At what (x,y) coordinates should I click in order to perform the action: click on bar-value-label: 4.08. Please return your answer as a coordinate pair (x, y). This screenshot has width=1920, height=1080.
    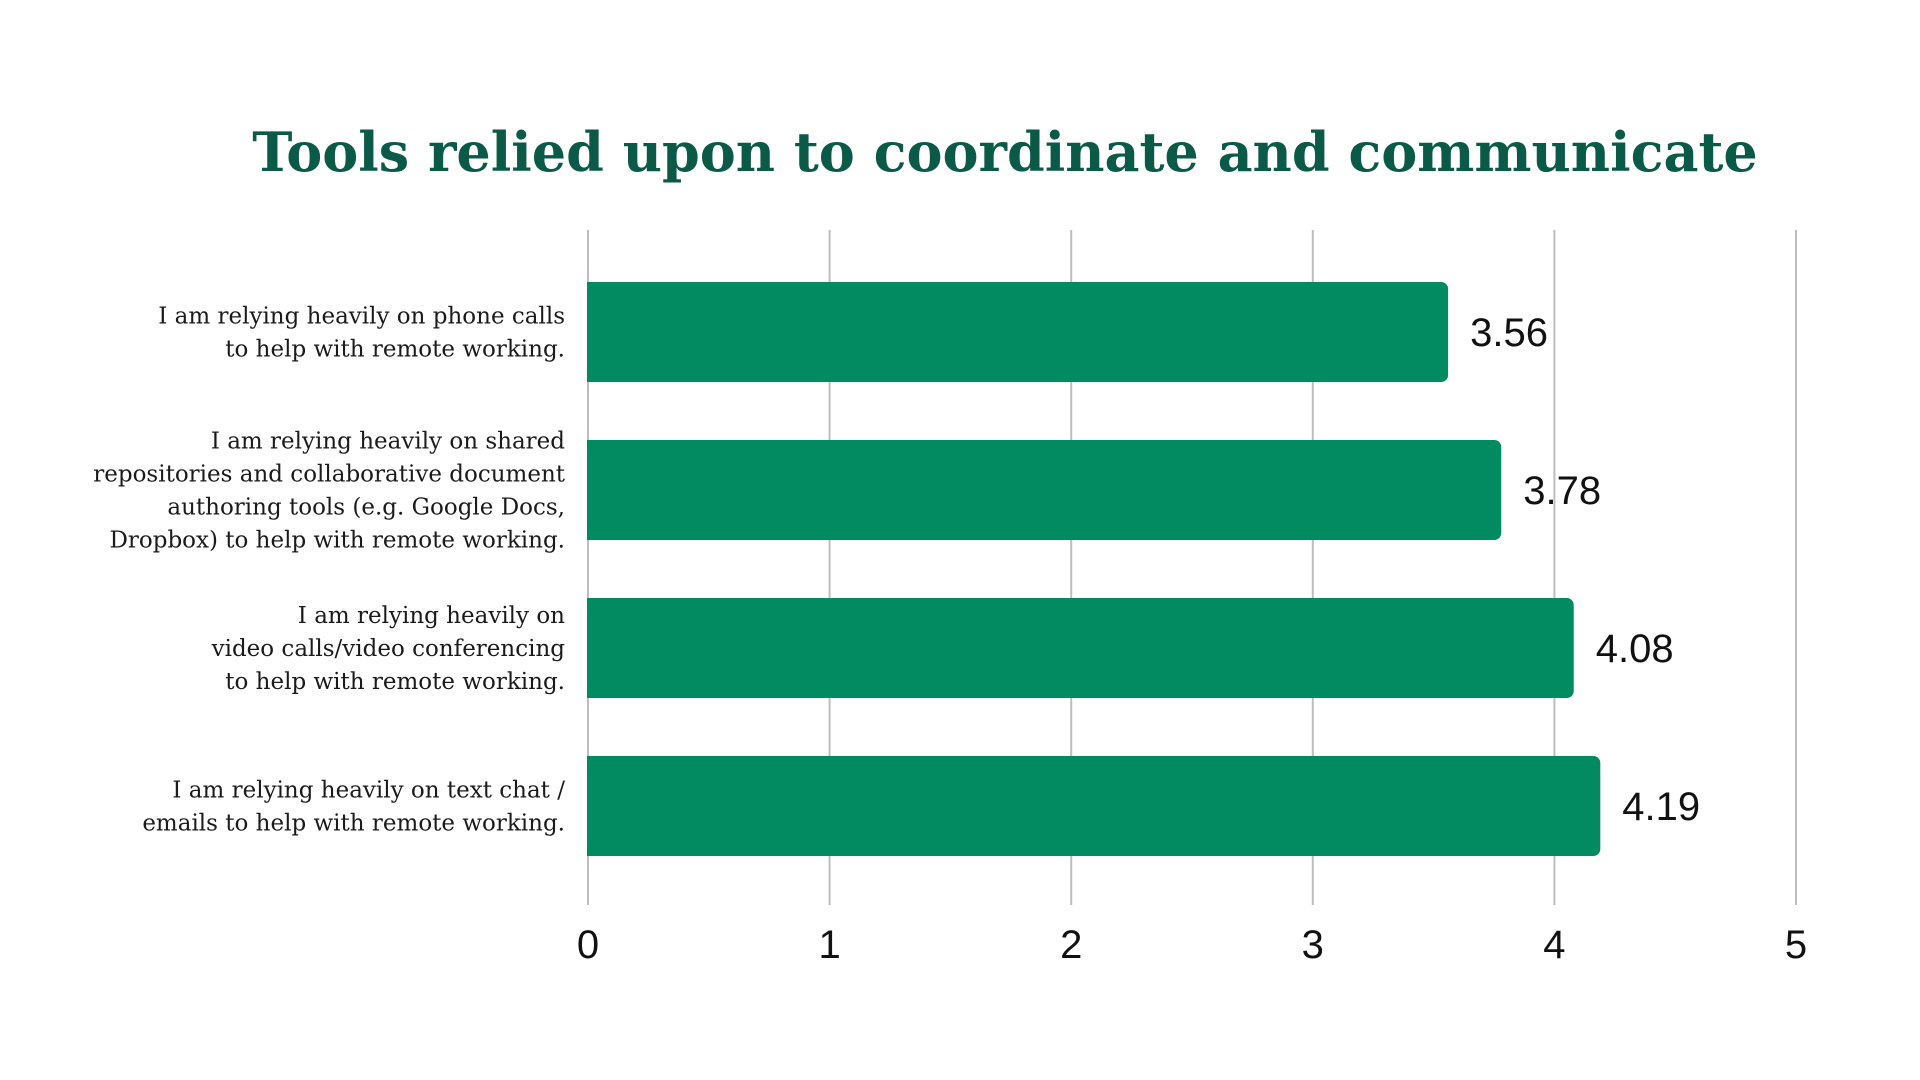
    Looking at the image, I should click on (1635, 649).